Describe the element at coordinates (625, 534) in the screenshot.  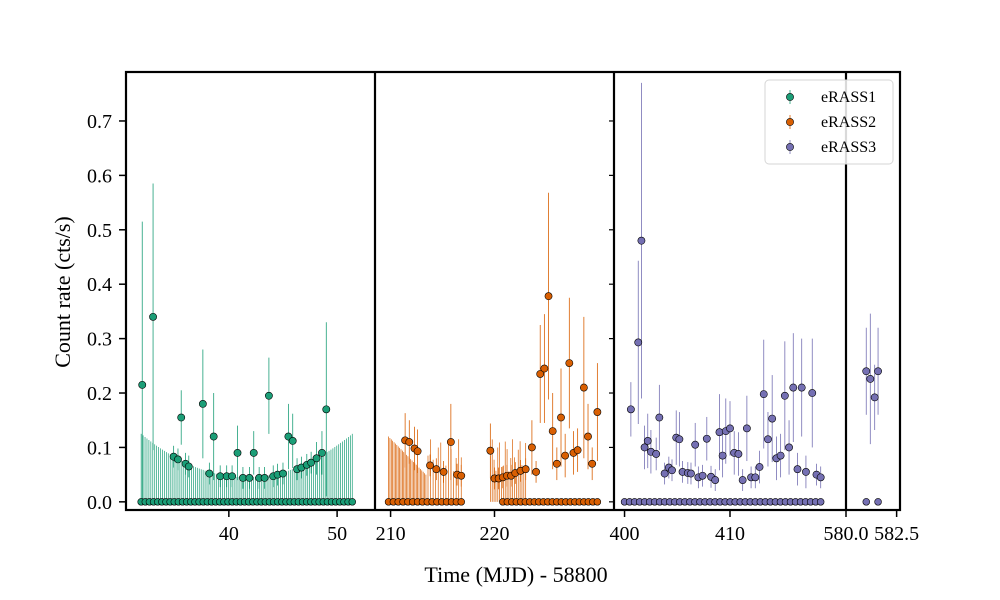
I see `x-tick-label: 400` at that location.